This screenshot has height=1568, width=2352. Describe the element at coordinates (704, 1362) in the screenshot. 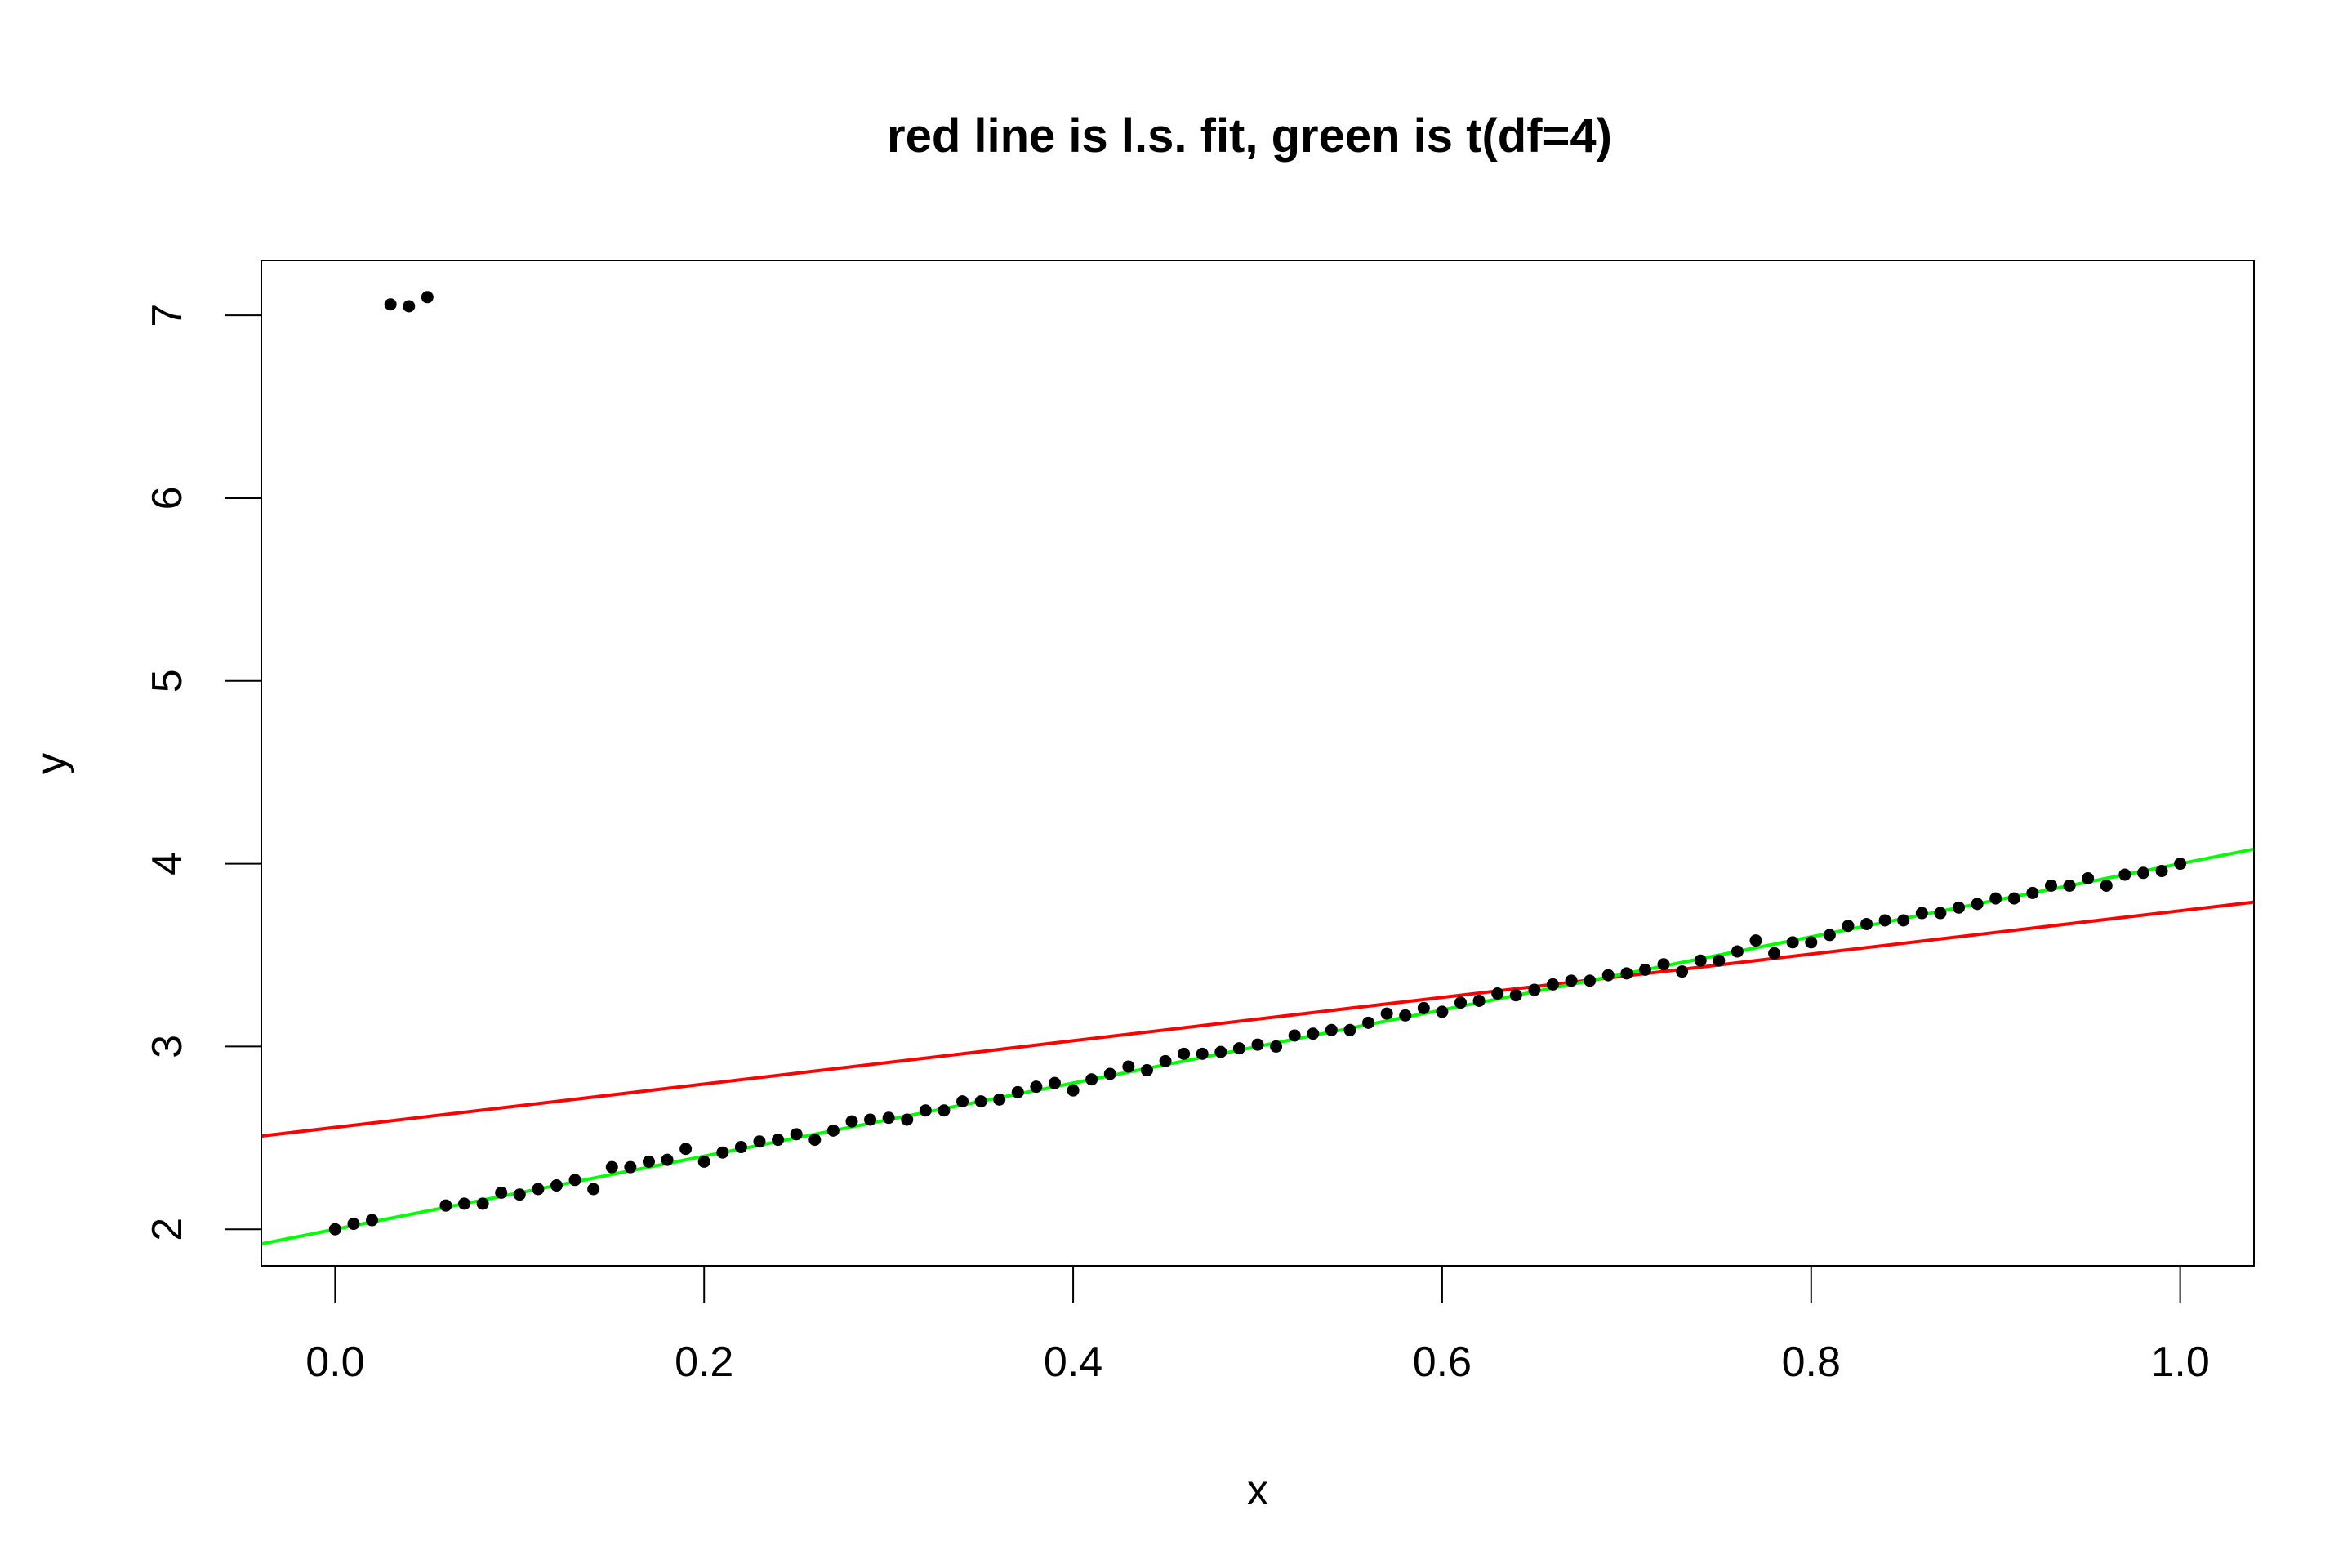

I see `x-tick-label: 0.2` at that location.